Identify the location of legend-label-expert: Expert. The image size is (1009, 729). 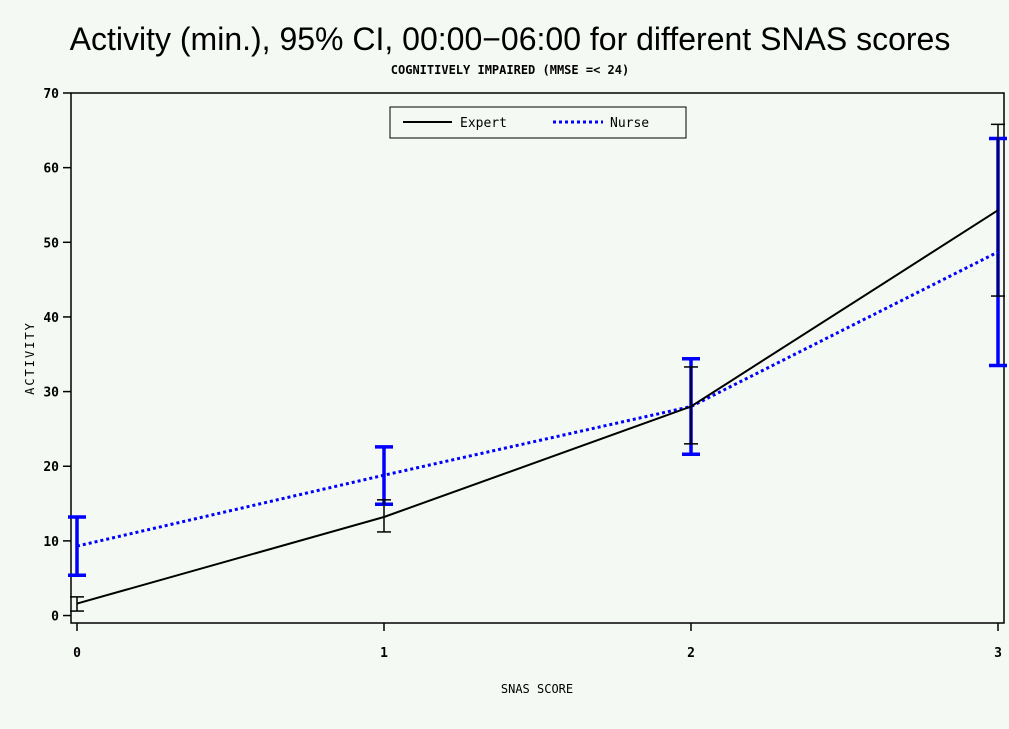
(483, 123).